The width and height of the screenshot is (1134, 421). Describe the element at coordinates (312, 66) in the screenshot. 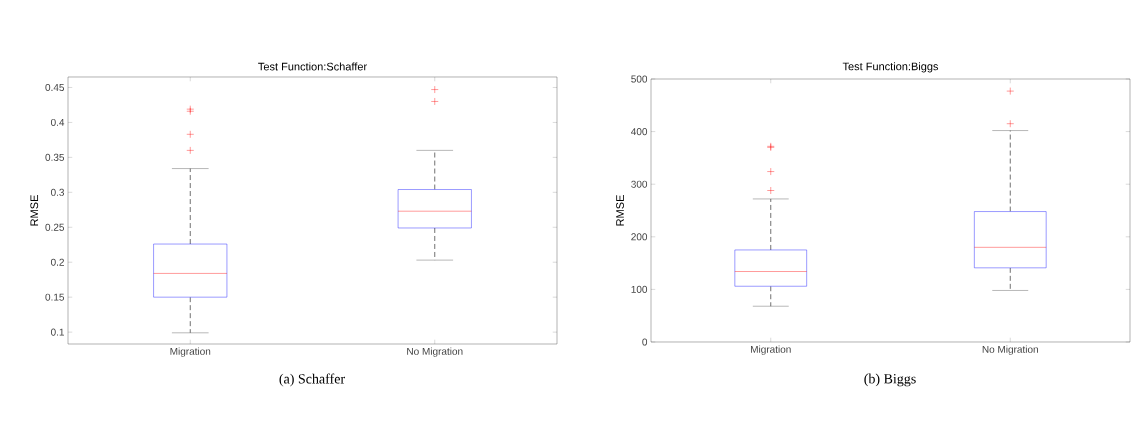

I see `chart-title: Test Function:Schaffer` at that location.